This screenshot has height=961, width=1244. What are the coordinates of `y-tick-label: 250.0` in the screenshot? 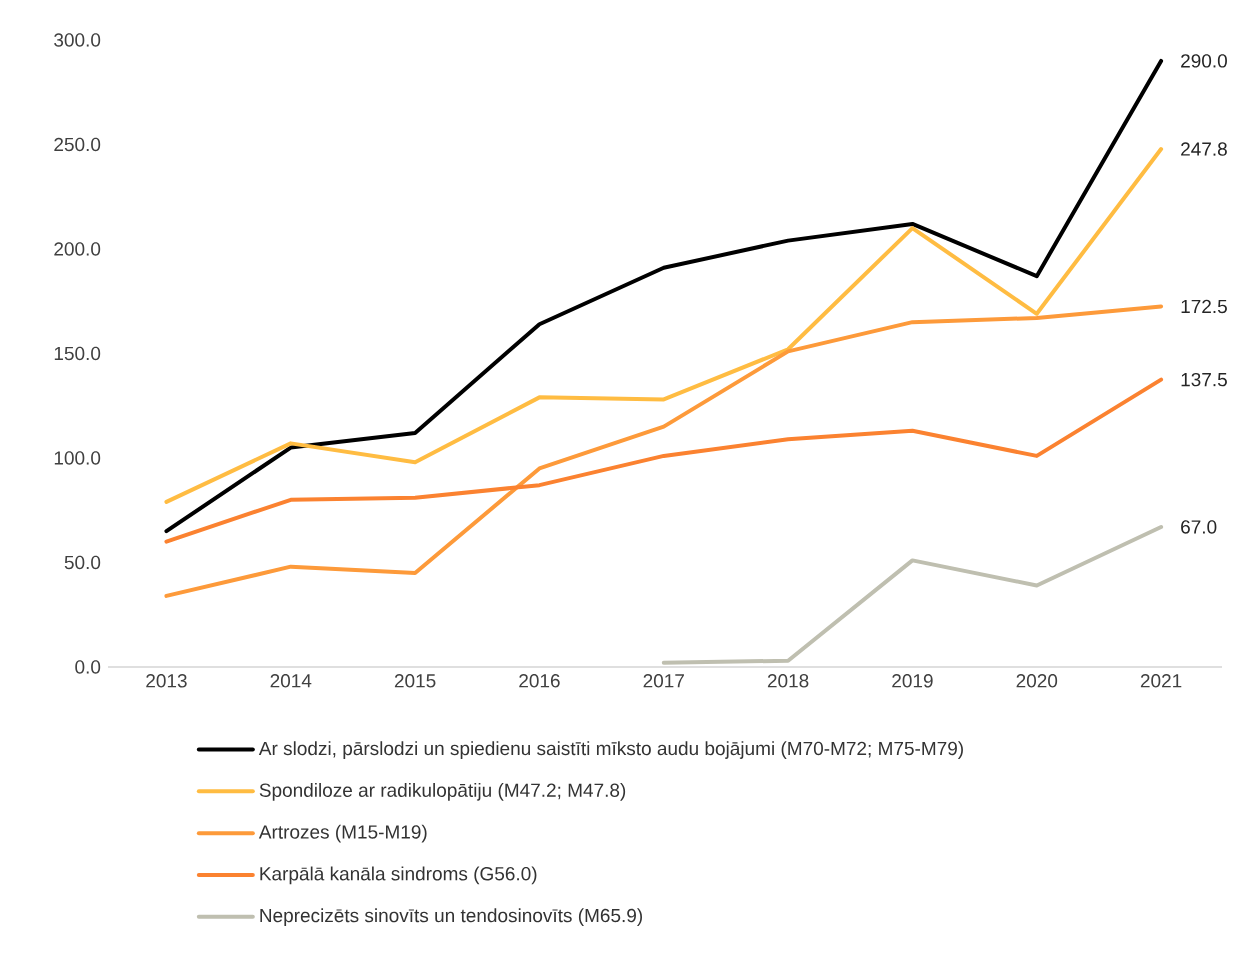 It's located at (77, 144).